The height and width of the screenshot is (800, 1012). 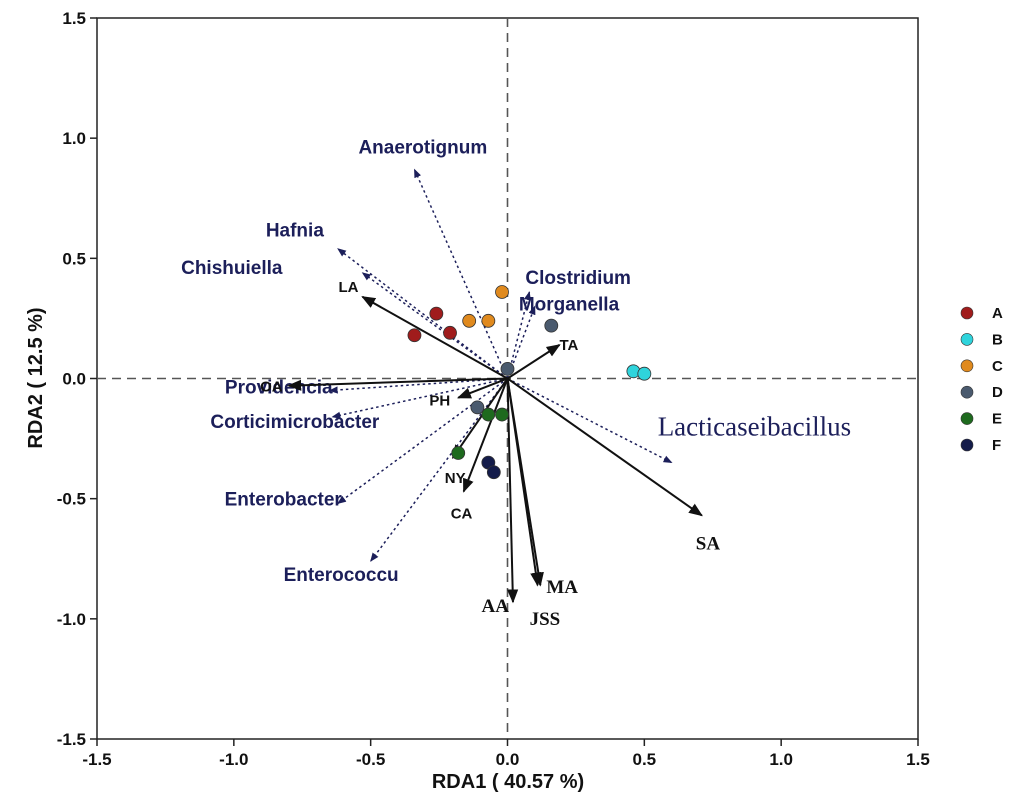 What do you see at coordinates (997, 339) in the screenshot?
I see `legend-label-B: B` at bounding box center [997, 339].